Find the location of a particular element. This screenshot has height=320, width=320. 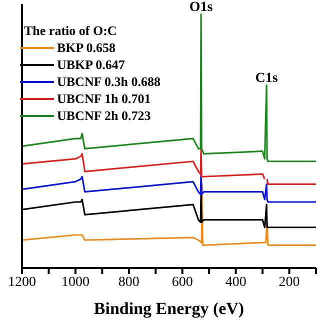

legend-label: UBCNF 1h 0.701 is located at coordinates (104, 98).